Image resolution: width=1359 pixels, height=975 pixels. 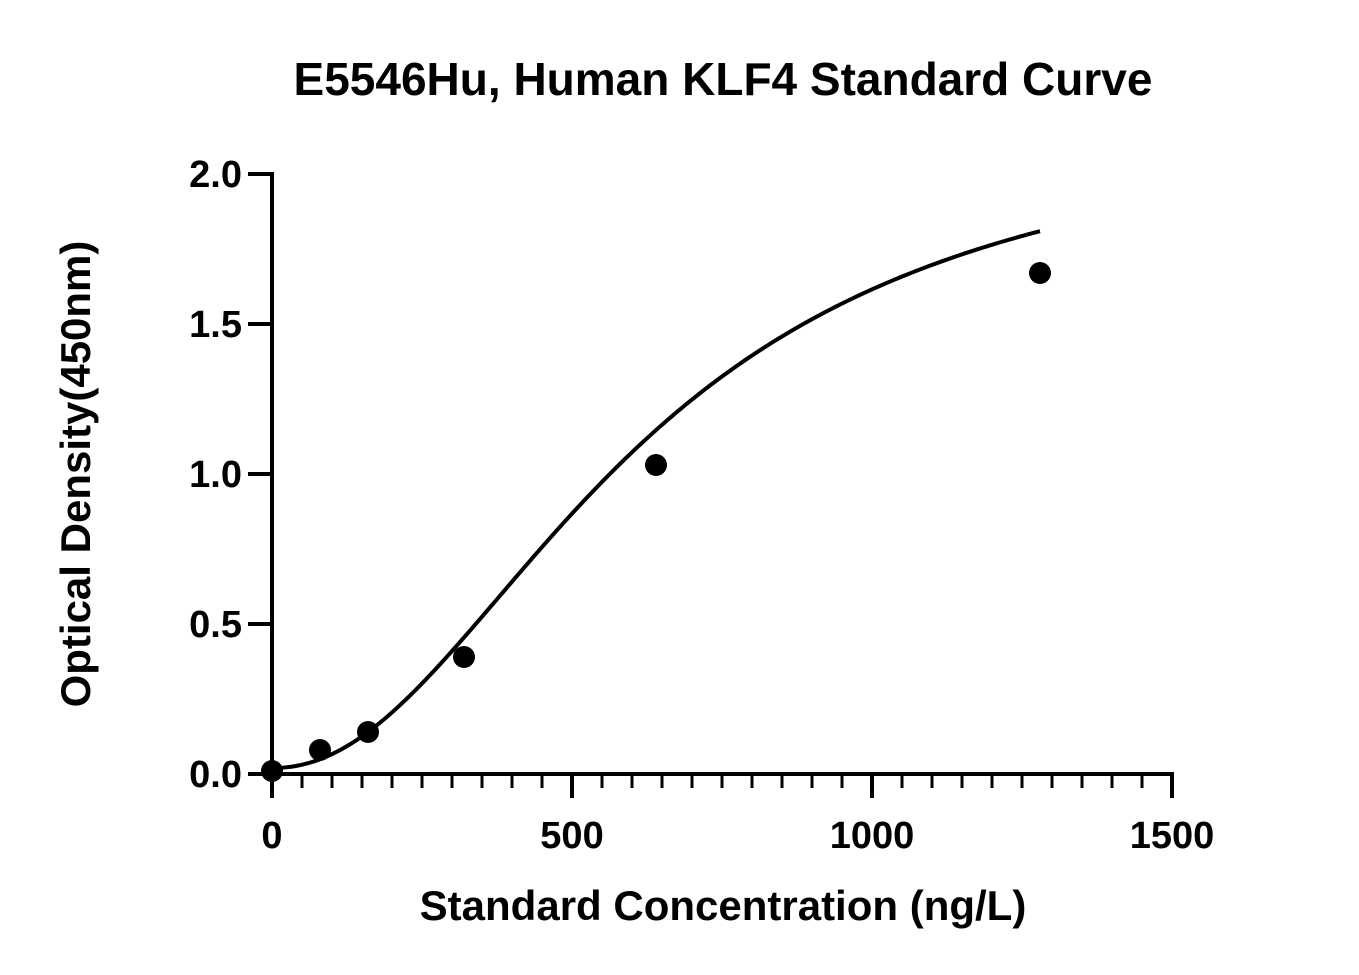 I want to click on y-tick-label: 1.0, so click(x=215, y=475).